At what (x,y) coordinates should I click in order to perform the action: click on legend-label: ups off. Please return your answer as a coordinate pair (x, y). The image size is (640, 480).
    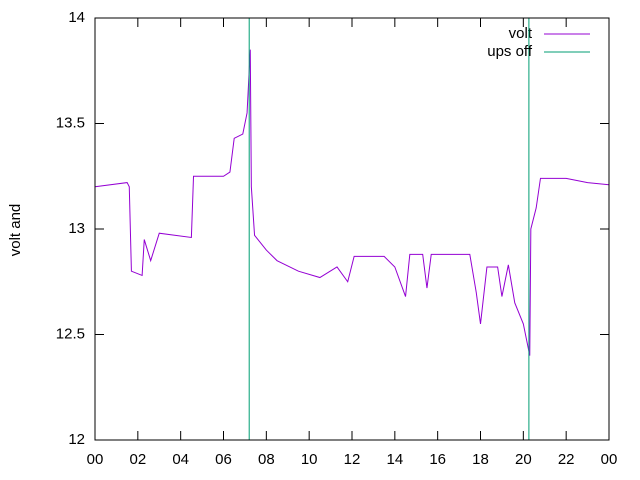
    Looking at the image, I should click on (510, 51).